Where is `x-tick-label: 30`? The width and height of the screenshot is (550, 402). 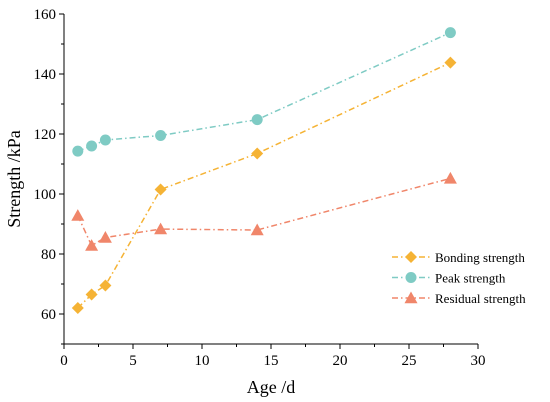 x-tick-label: 30 is located at coordinates (478, 361).